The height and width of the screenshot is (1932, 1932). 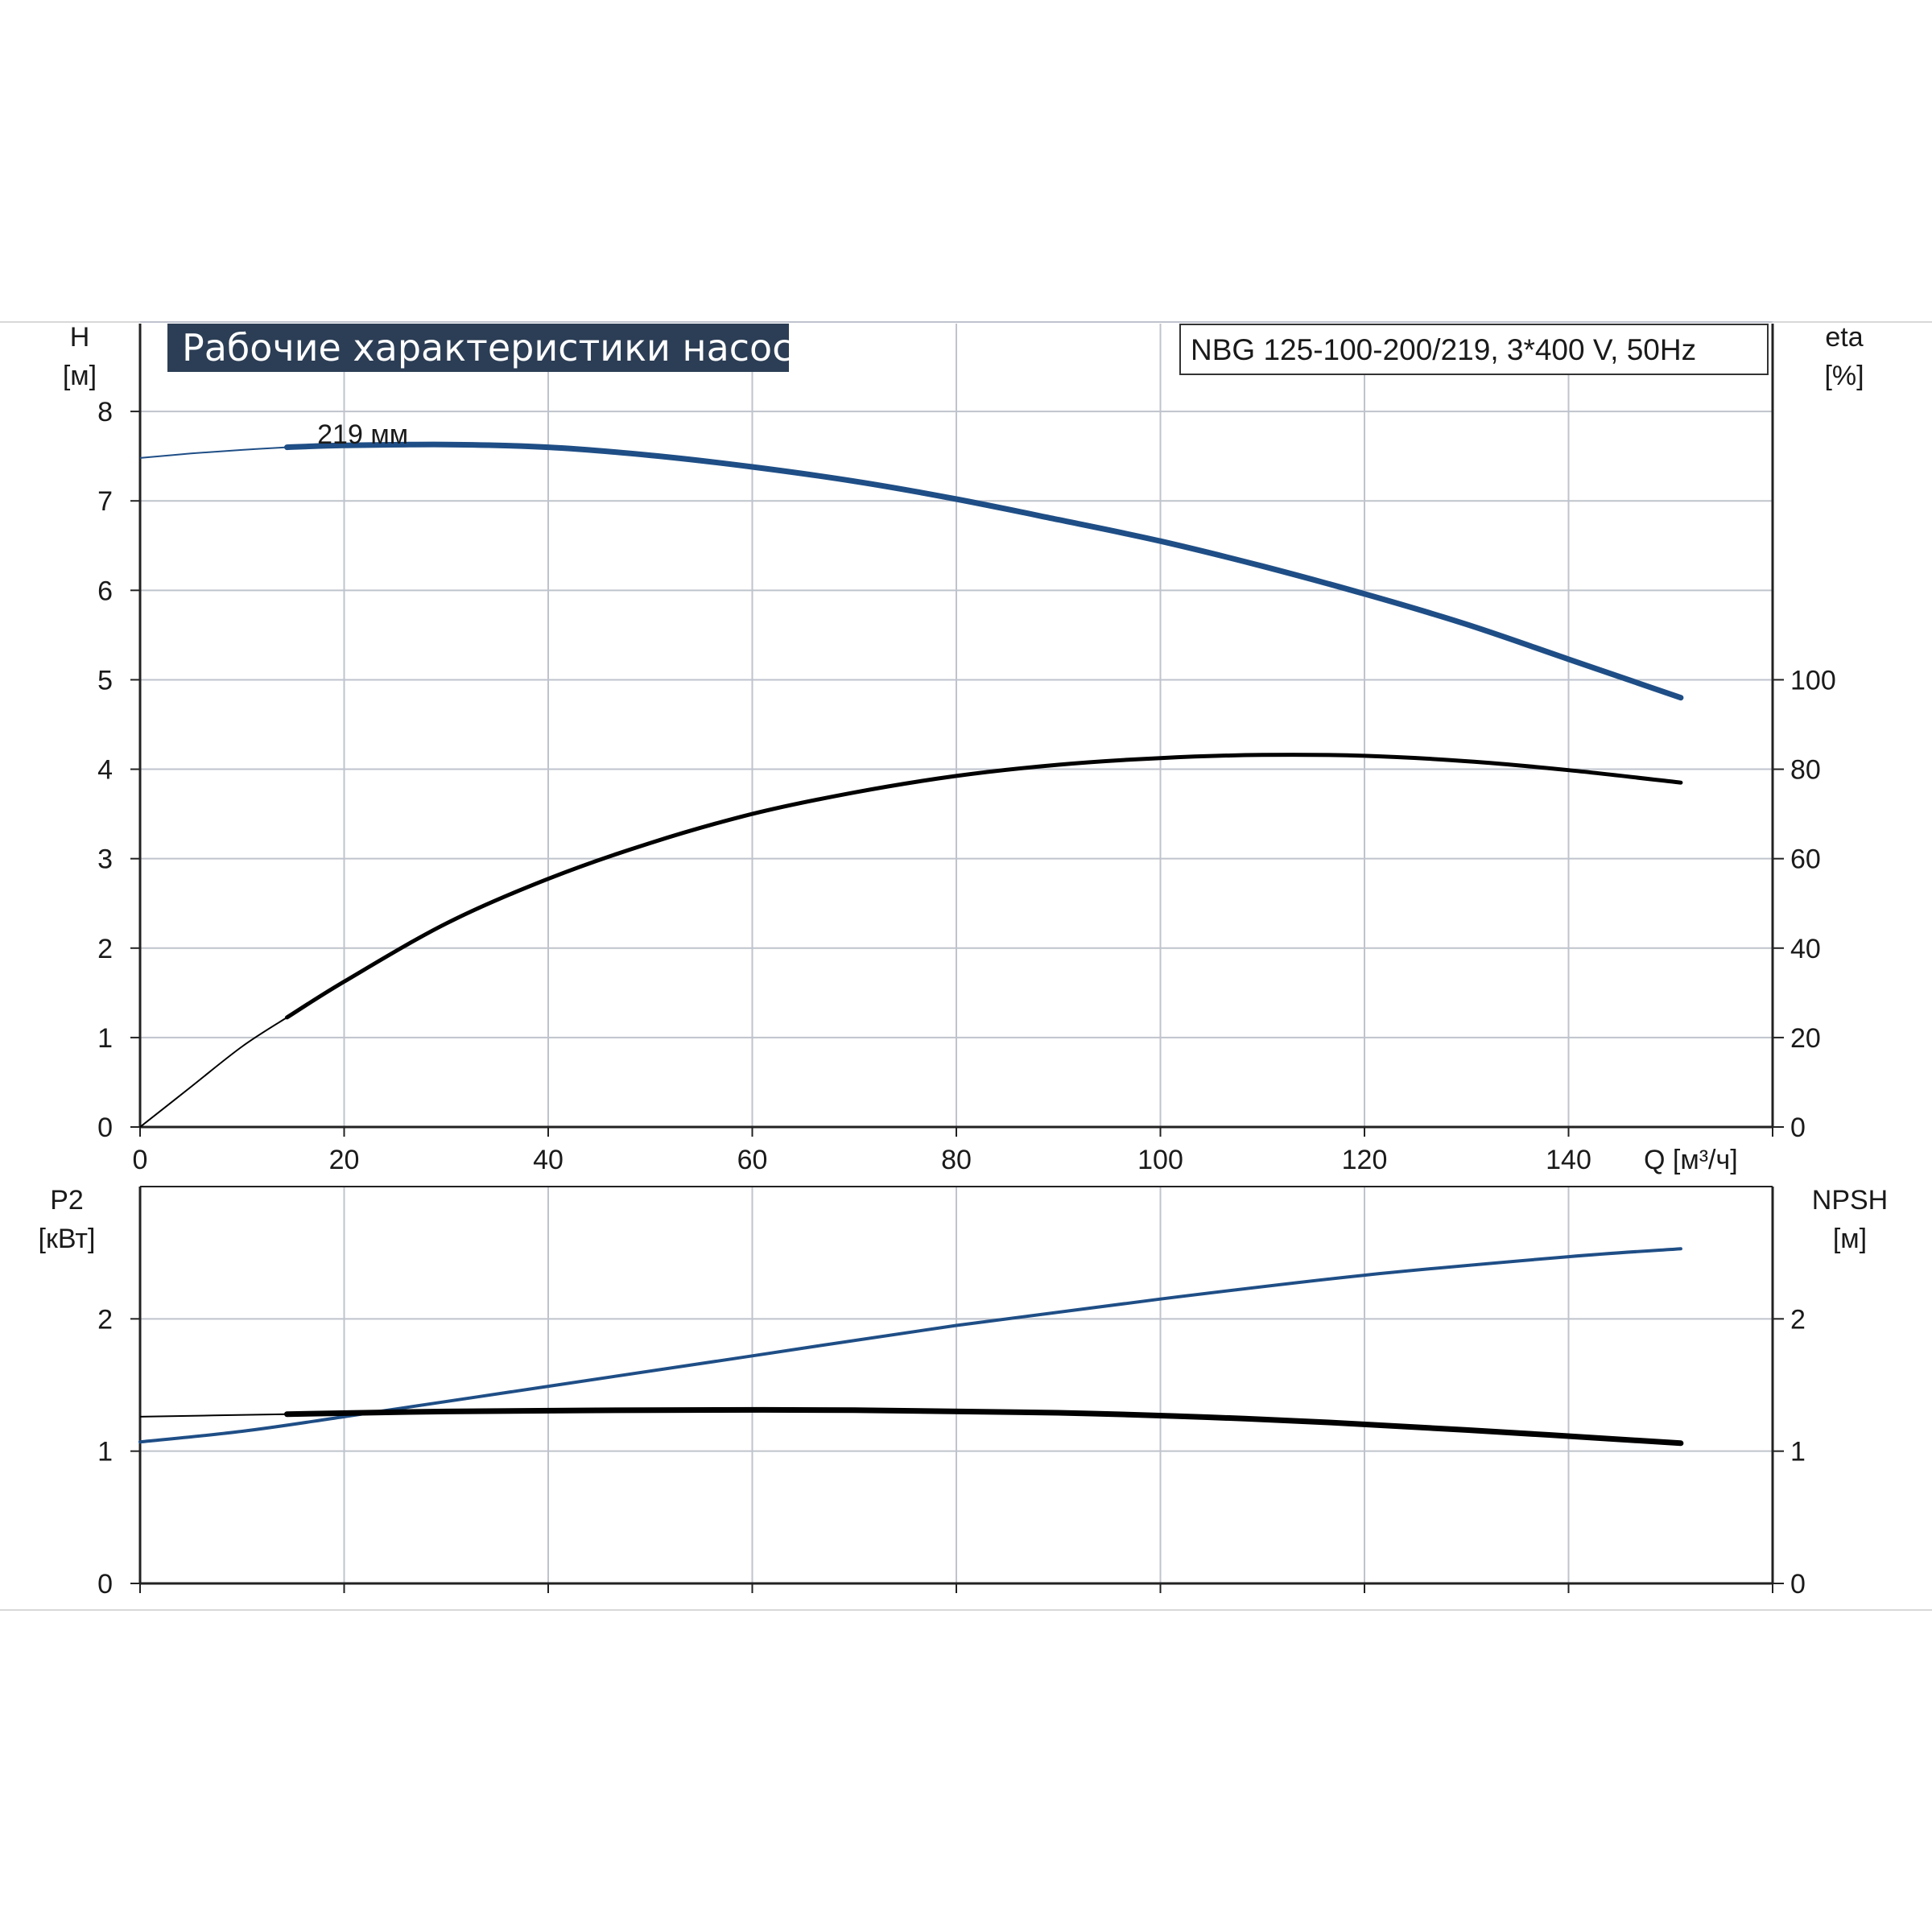 What do you see at coordinates (67, 1200) in the screenshot?
I see `power-axis-label: P2` at bounding box center [67, 1200].